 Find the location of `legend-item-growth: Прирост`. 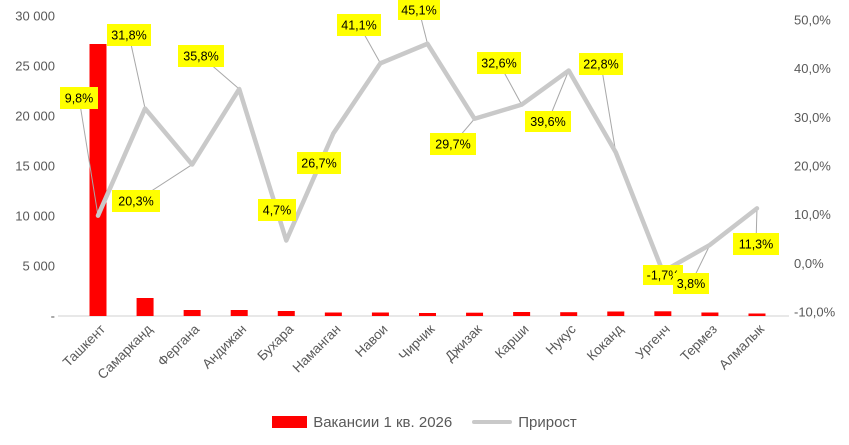

legend-item-growth: Прирост is located at coordinates (524, 422).